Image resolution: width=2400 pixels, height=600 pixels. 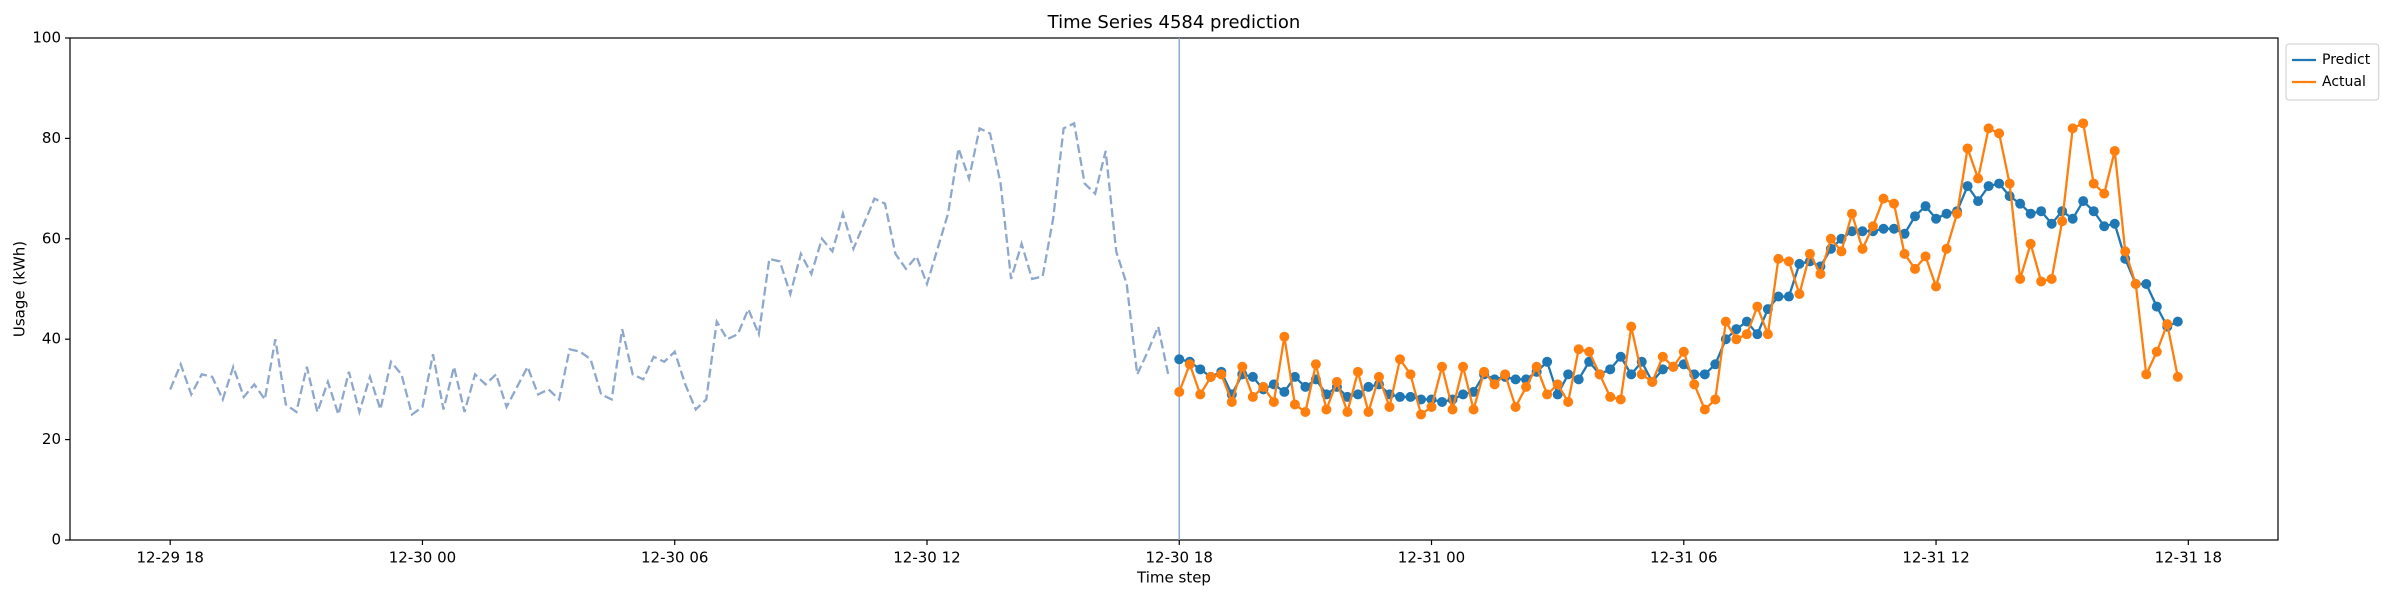 I want to click on y-tick-label: 0, so click(x=56, y=540).